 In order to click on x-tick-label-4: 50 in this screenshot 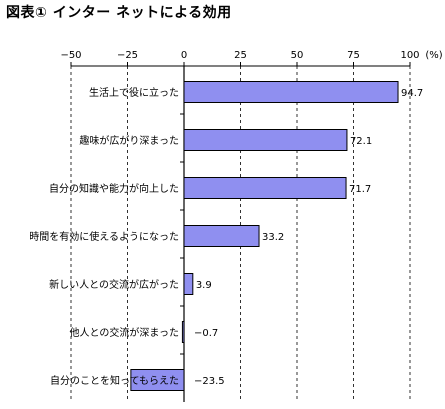, I will do `click(297, 55)`.